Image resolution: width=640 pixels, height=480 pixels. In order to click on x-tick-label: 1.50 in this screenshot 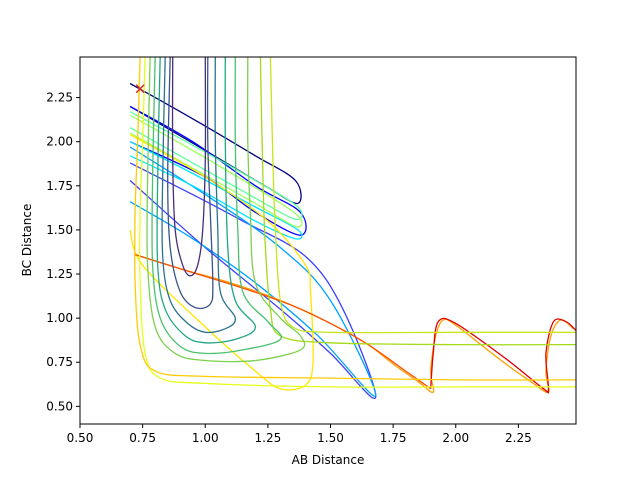, I will do `click(330, 438)`.